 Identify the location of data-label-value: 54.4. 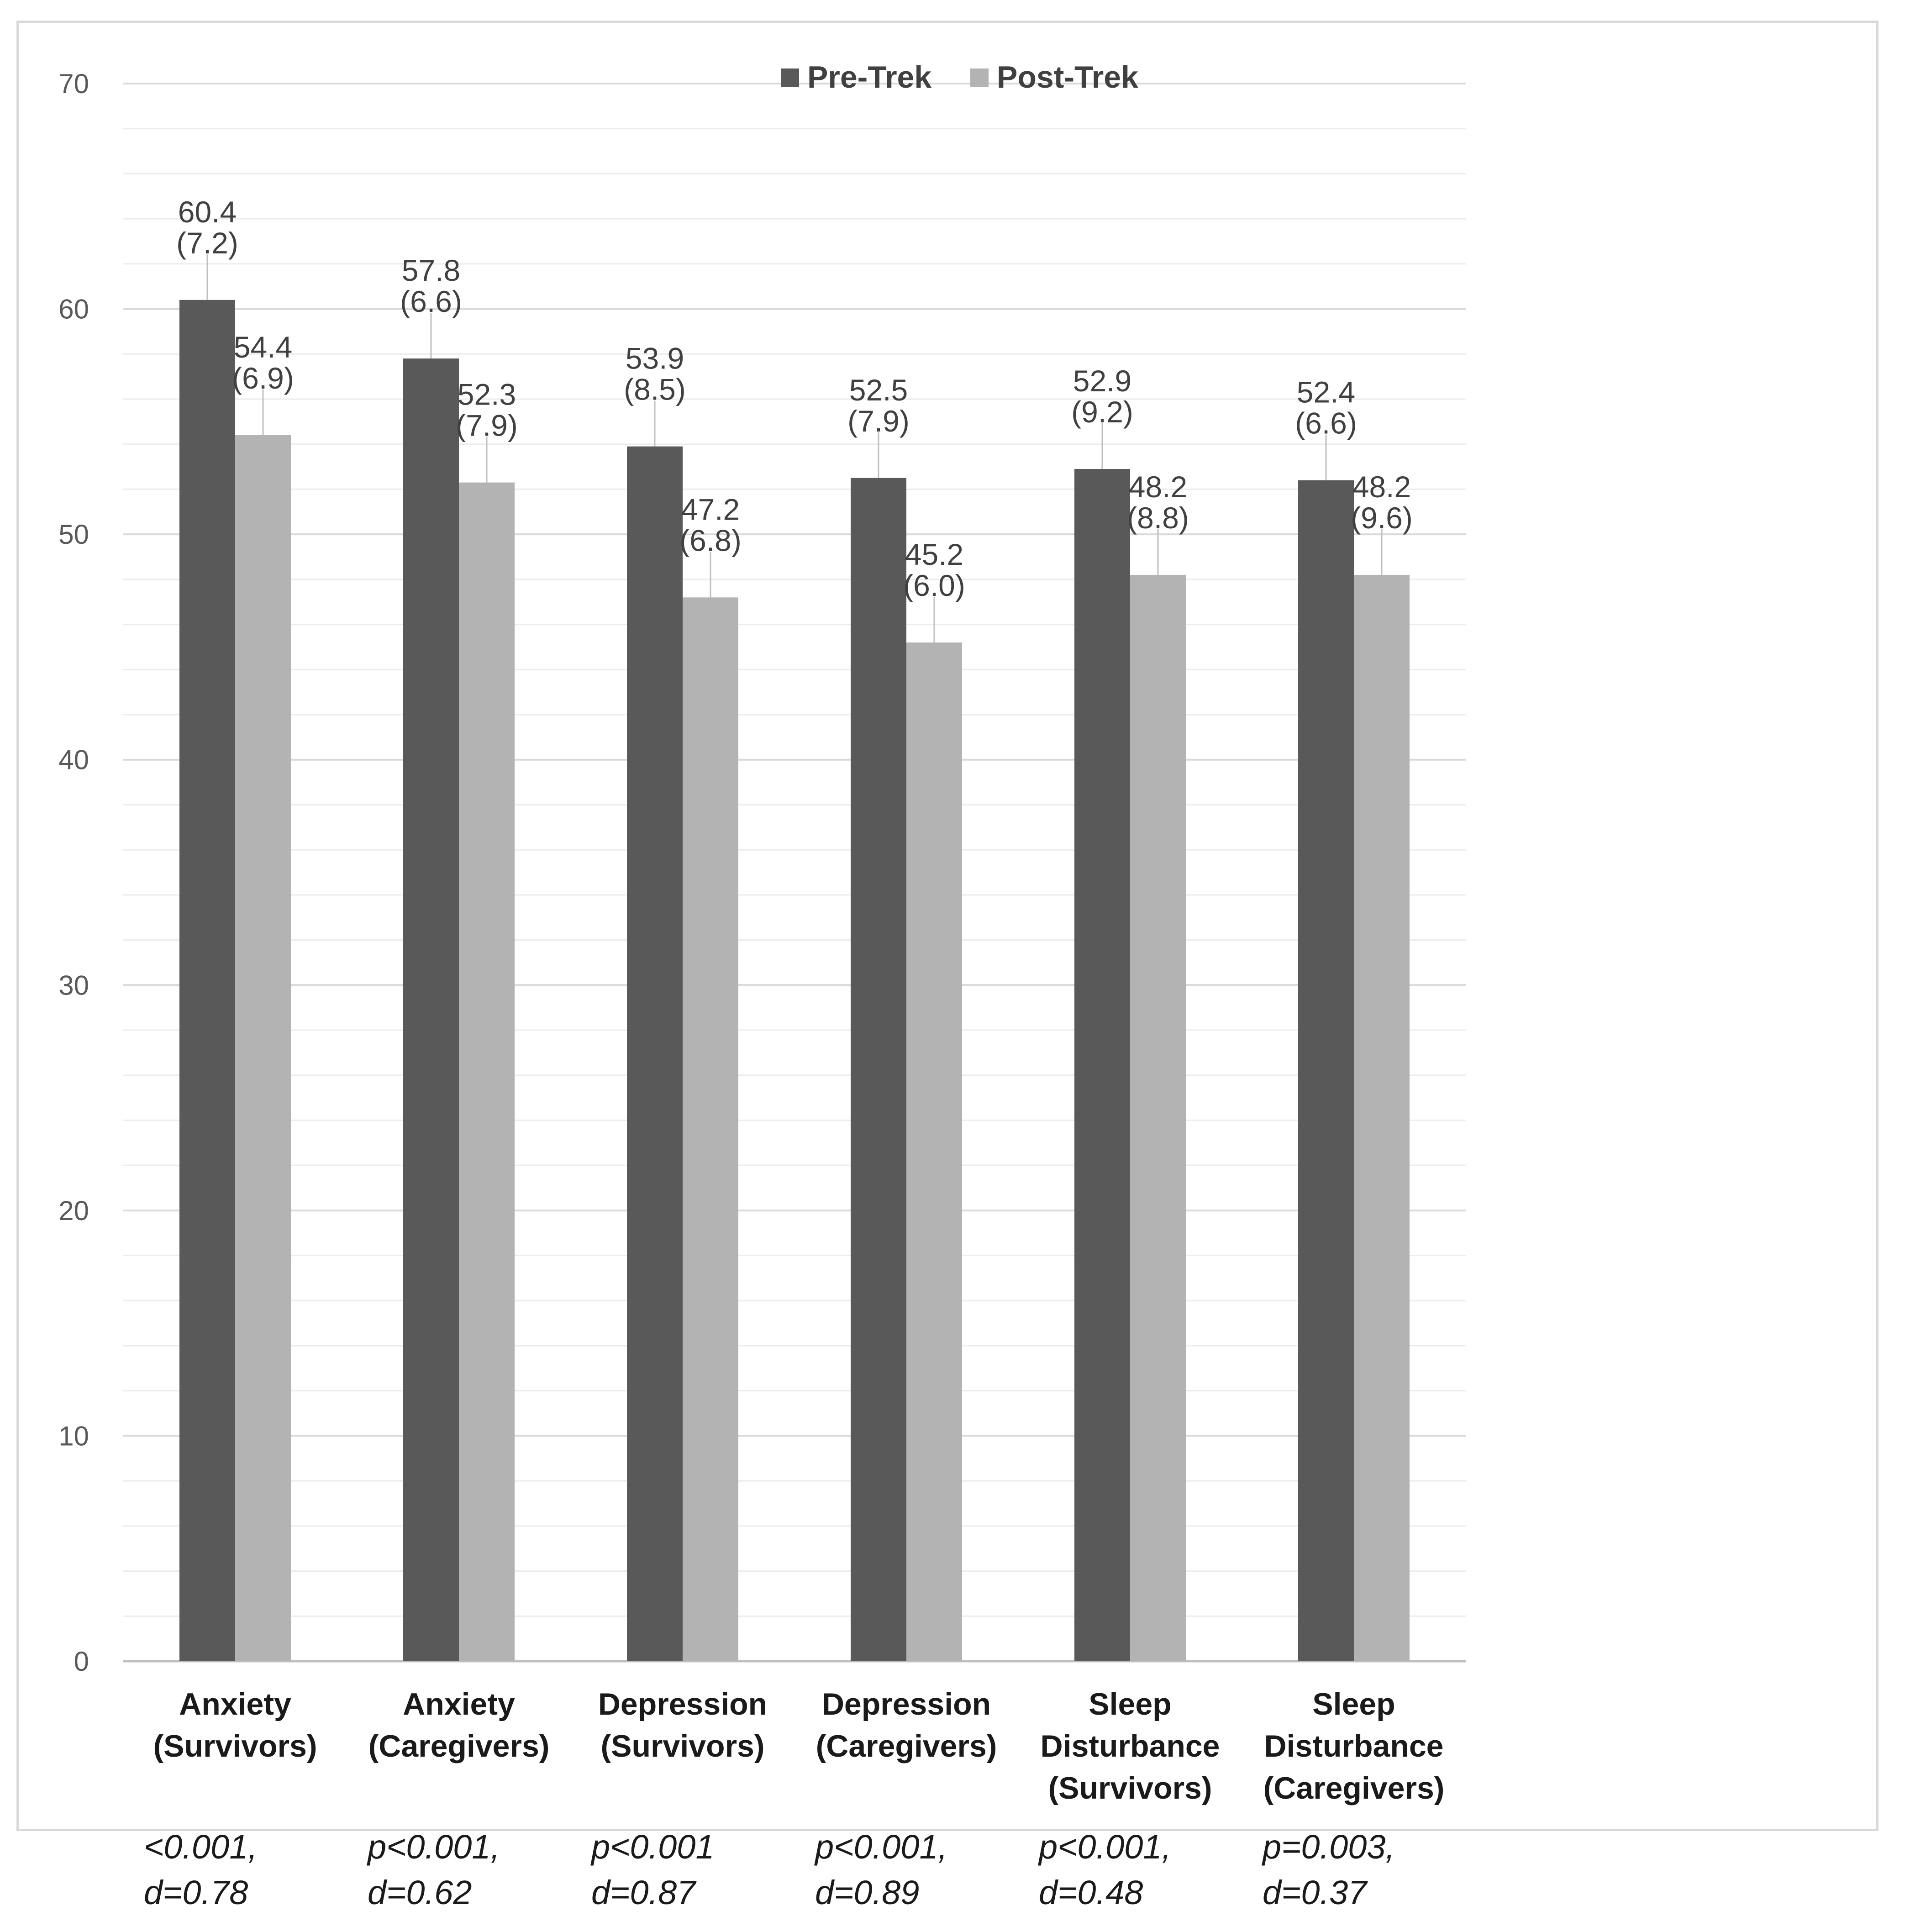
(263, 347).